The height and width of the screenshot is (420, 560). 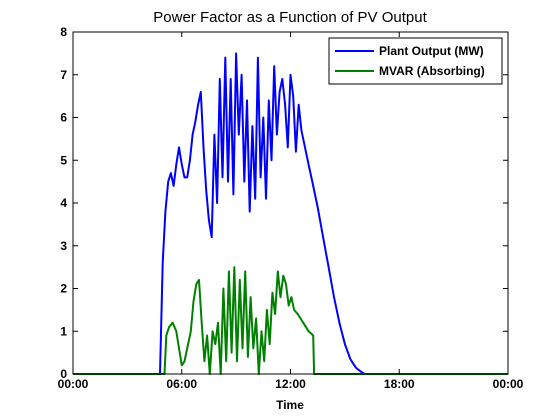 What do you see at coordinates (63, 331) in the screenshot?
I see `y-tick-label: 1` at bounding box center [63, 331].